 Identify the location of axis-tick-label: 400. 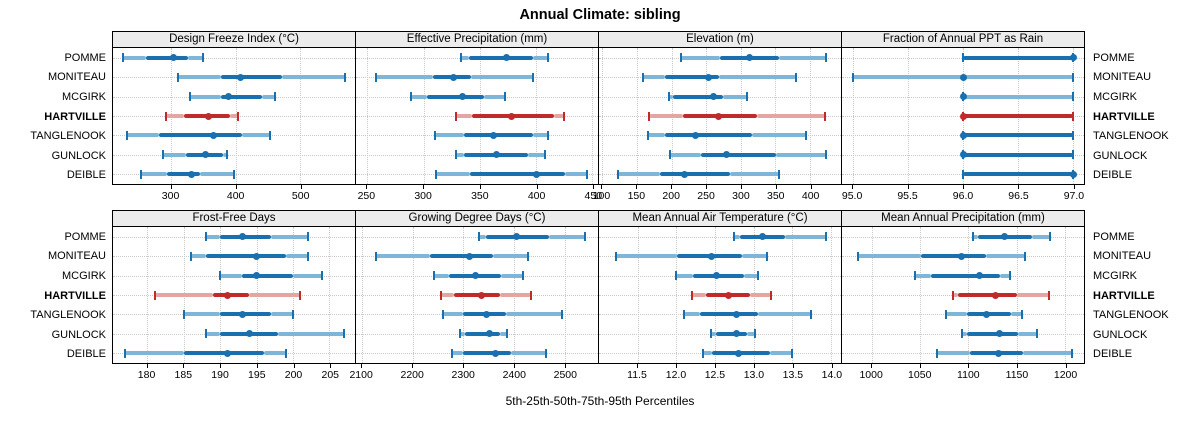
(235, 196).